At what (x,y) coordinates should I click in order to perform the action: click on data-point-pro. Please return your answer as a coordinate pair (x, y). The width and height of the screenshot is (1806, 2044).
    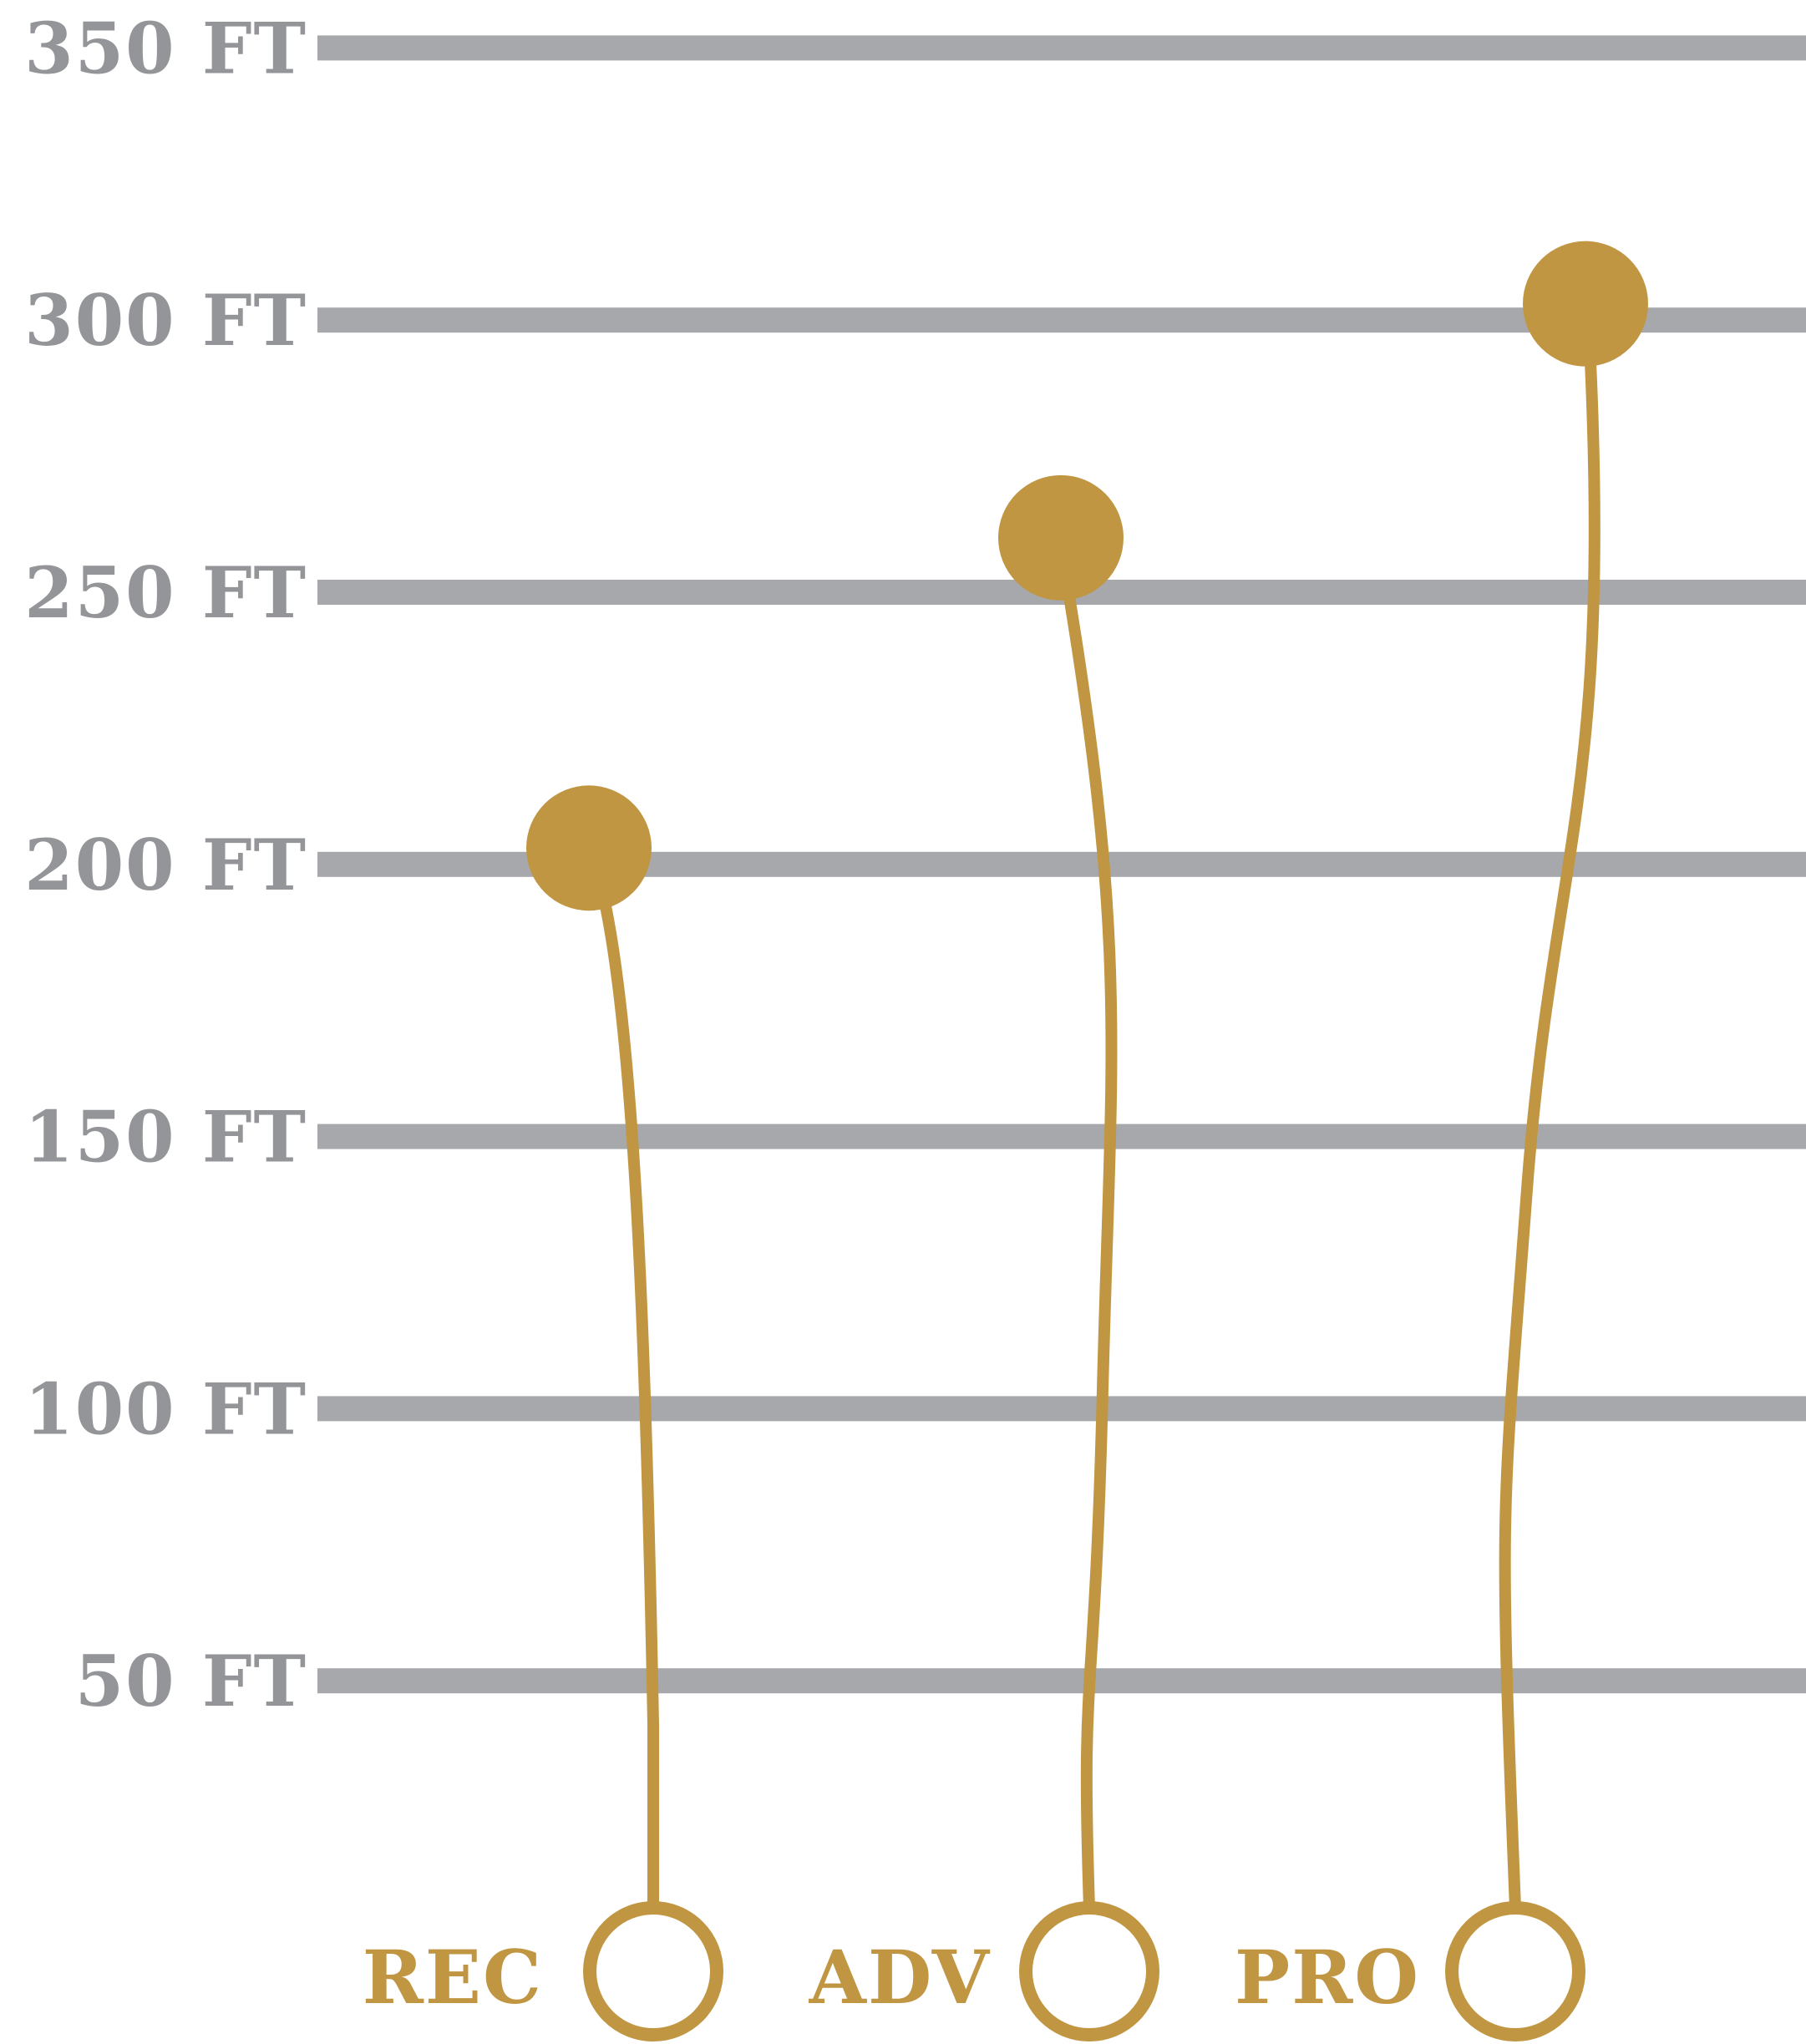
    Looking at the image, I should click on (1585, 304).